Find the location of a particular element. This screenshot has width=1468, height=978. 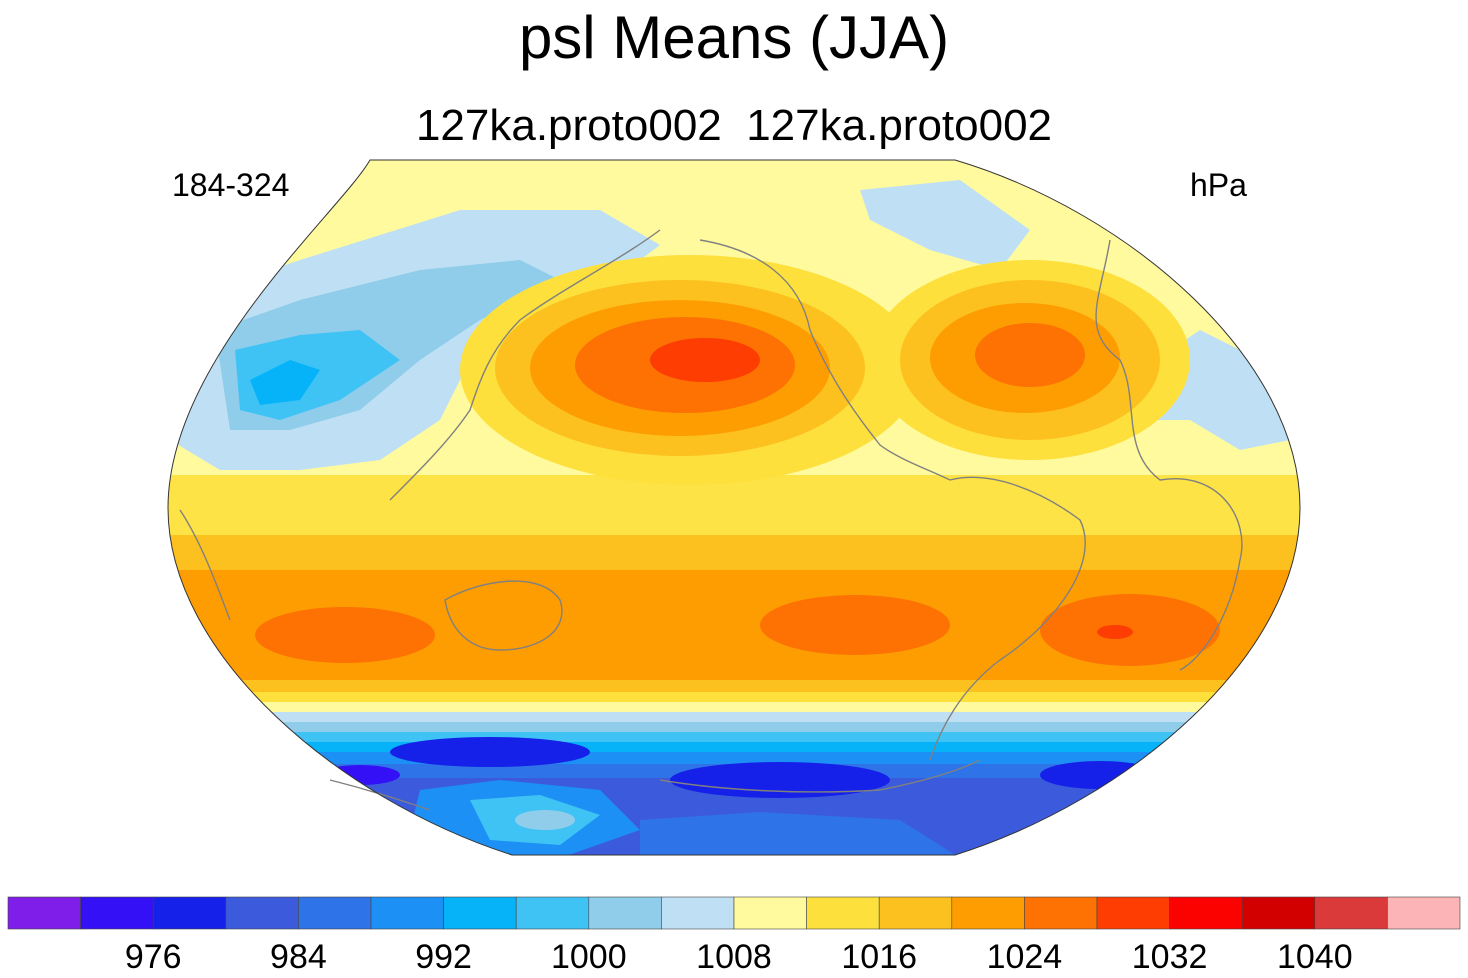

south-indian-high is located at coordinates (345, 635).